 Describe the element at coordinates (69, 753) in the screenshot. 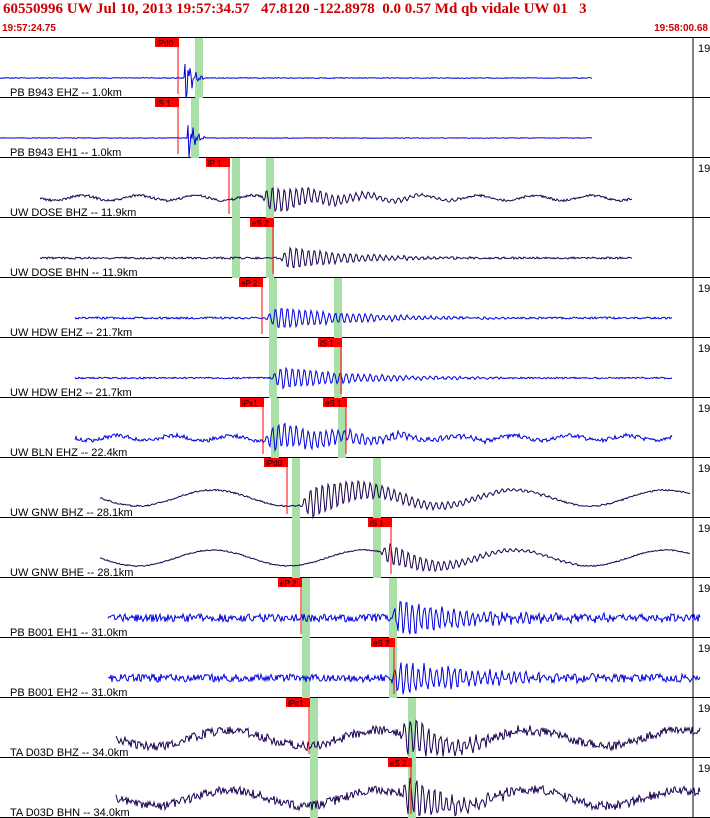

I see `station-label: TA D03D BHZ -- 34.0km` at that location.